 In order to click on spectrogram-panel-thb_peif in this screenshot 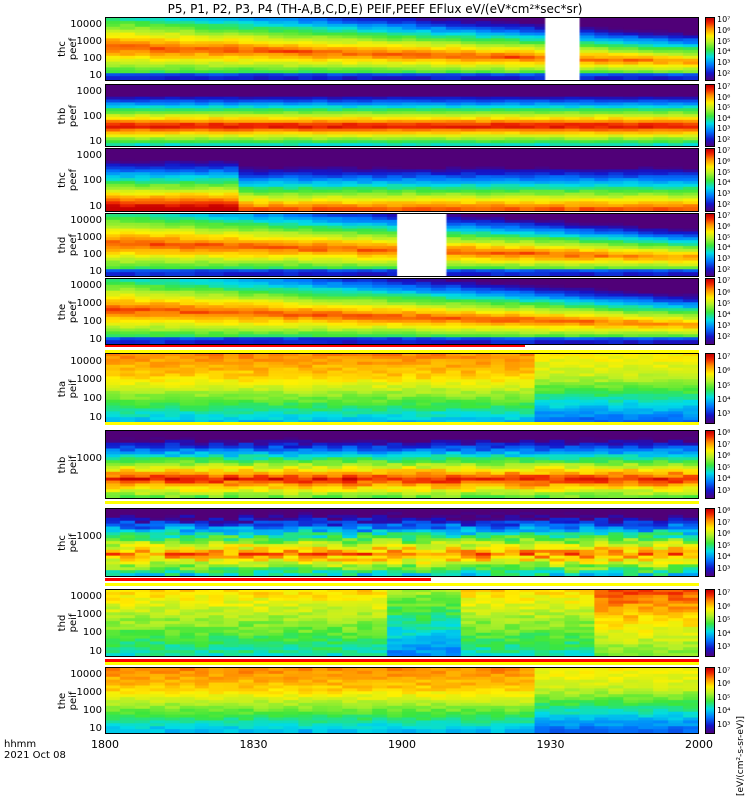, I will do `click(402, 464)`.